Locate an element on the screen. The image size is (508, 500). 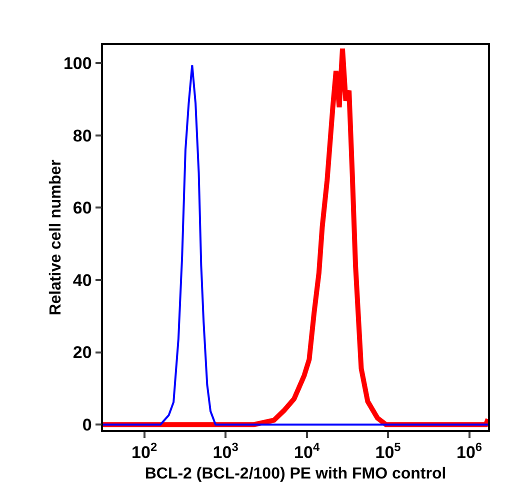
x-tick-label: 10$^{3}$ is located at coordinates (225, 451).